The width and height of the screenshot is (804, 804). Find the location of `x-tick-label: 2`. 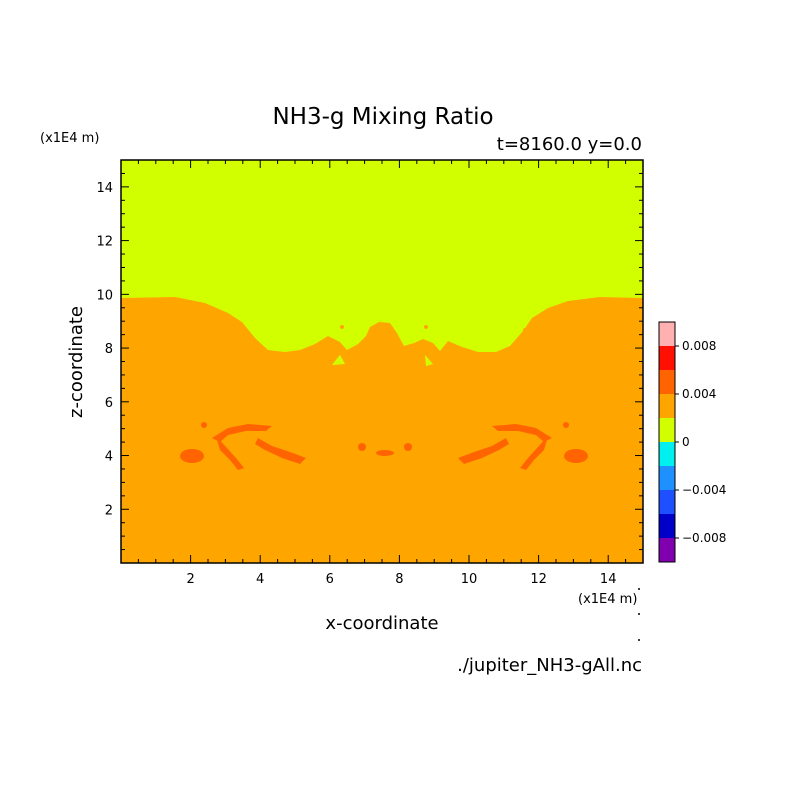

x-tick-label: 2 is located at coordinates (190, 579).